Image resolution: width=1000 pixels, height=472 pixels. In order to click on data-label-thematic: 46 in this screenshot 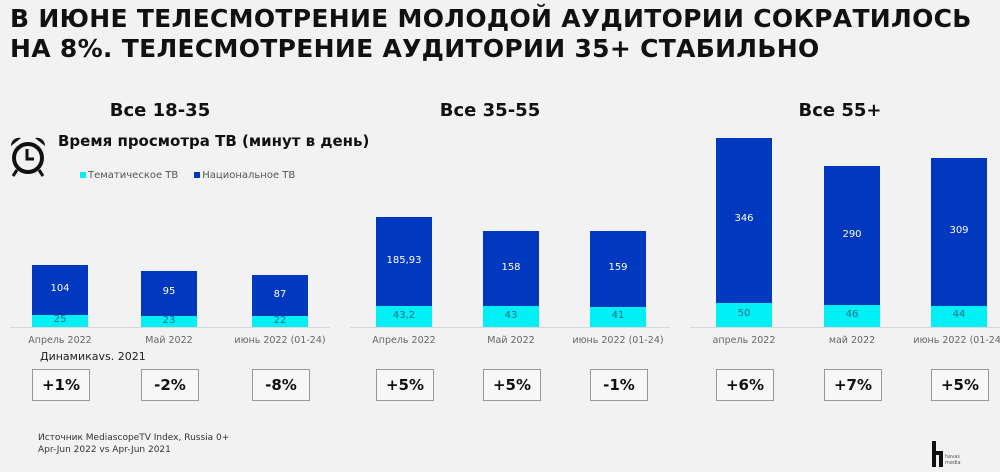, I will do `click(852, 314)`.